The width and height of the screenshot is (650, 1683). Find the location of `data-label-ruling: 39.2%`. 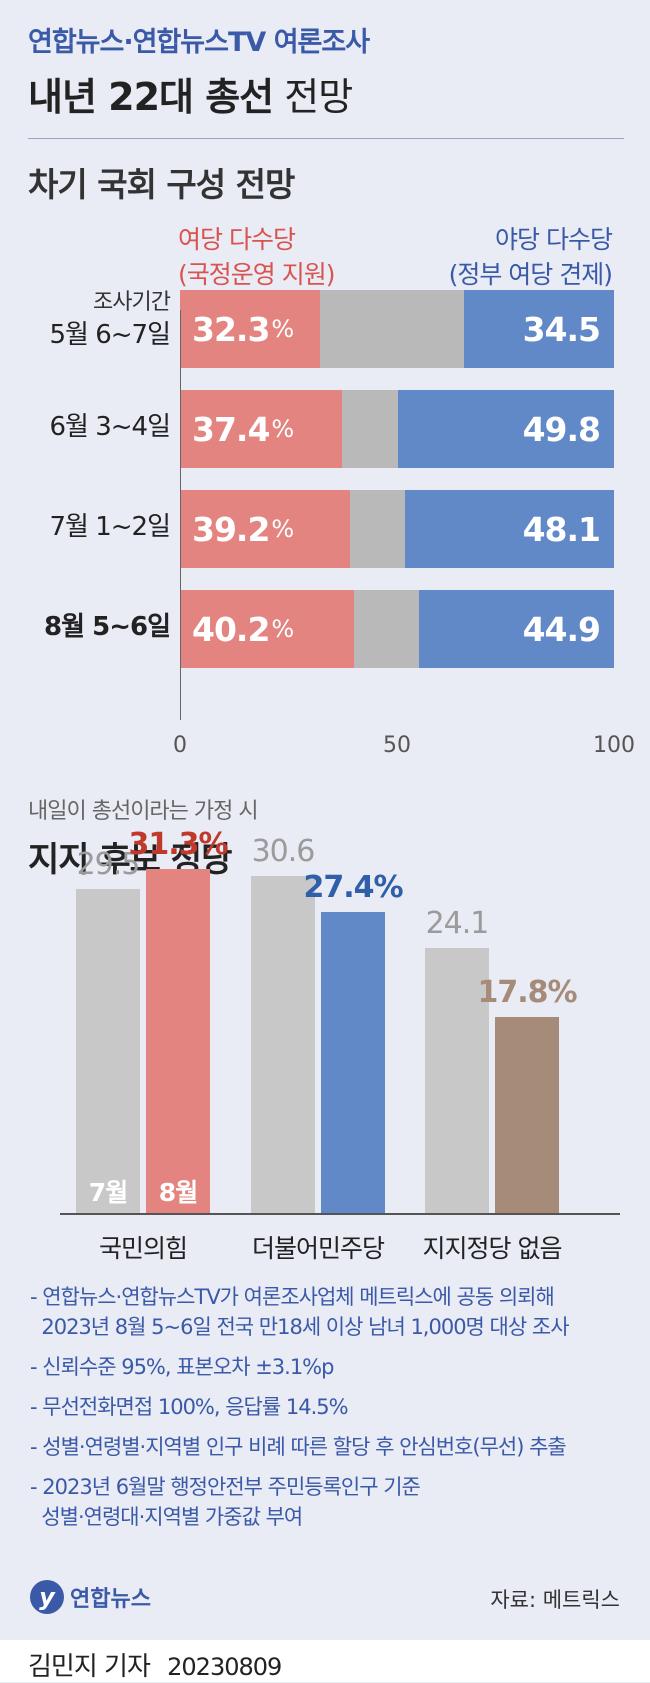

data-label-ruling: 39.2% is located at coordinates (243, 529).